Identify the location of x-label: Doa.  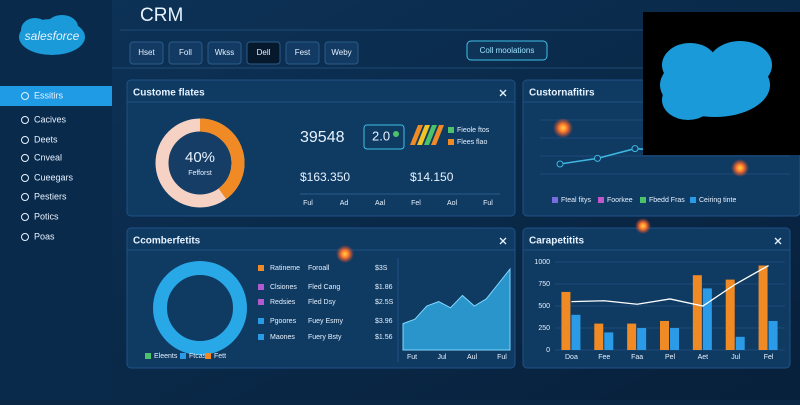
(571, 357).